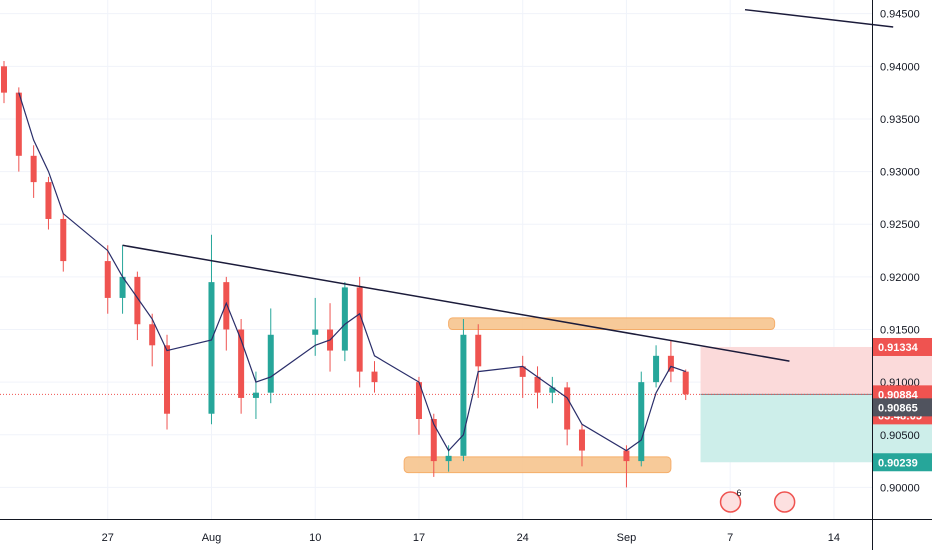 The width and height of the screenshot is (932, 555). What do you see at coordinates (212, 538) in the screenshot?
I see `x-tick-label: Aug` at bounding box center [212, 538].